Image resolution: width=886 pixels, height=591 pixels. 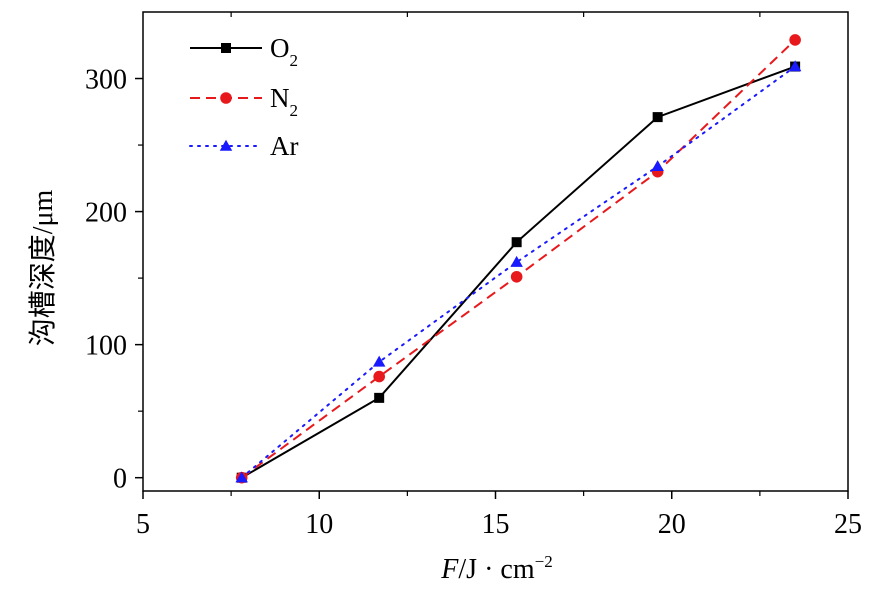 I want to click on legend-label: O2, so click(x=284, y=51).